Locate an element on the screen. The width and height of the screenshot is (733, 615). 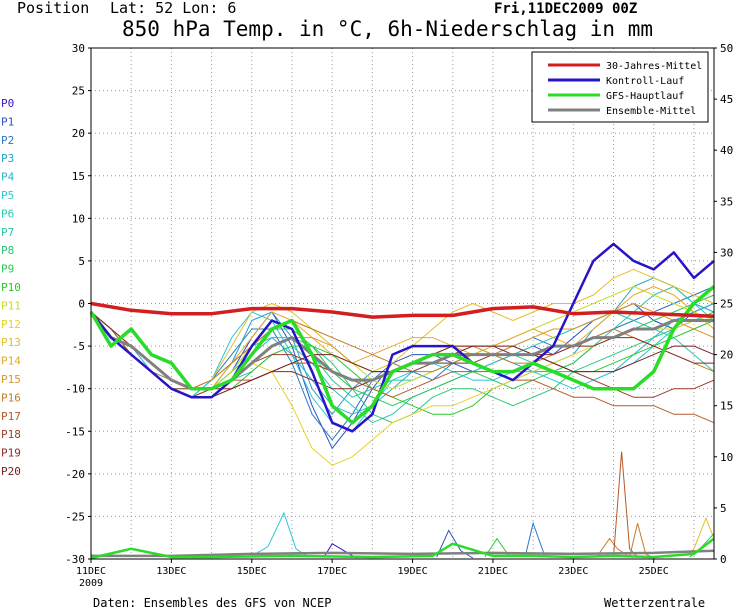
source-credit: Daten: Ensembles des GFS von NCEP is located at coordinates (212, 603).